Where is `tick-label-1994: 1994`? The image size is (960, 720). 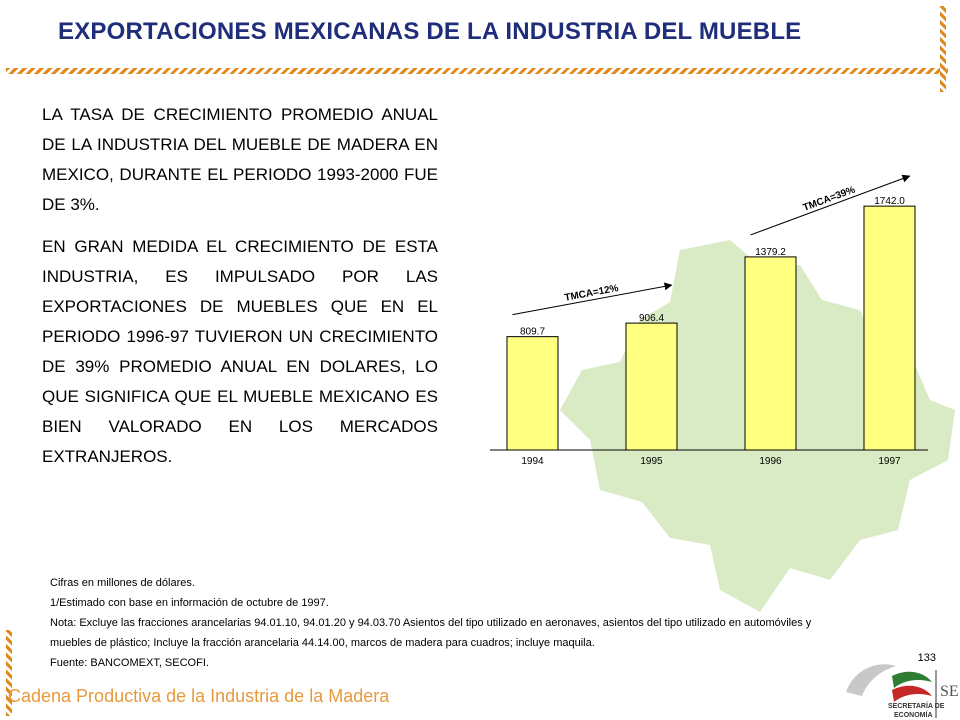
tick-label-1994: 1994 is located at coordinates (532, 461).